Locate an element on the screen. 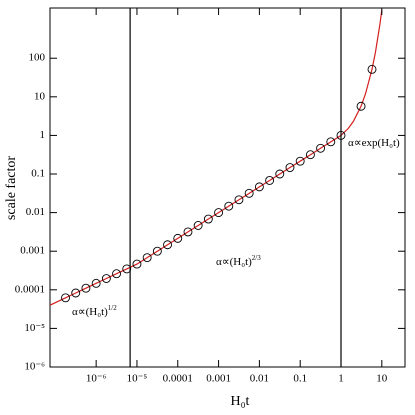 This screenshot has height=415, width=415. x-tick-label: 0.1 is located at coordinates (300, 379).